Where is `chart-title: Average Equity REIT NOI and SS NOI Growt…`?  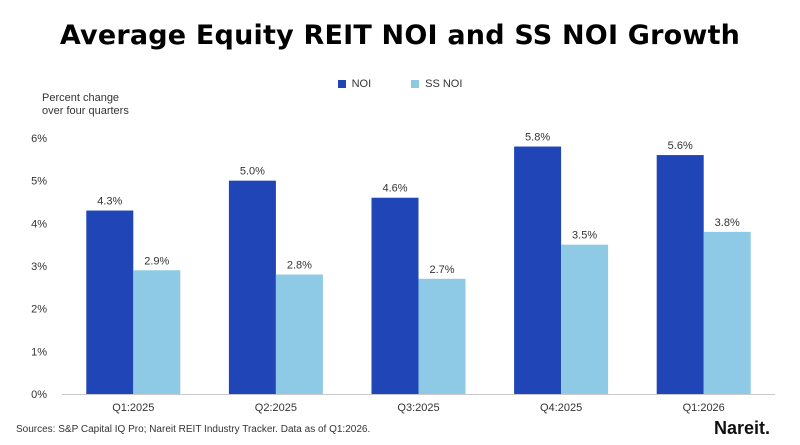
chart-title: Average Equity REIT NOI and SS NOI Growt… is located at coordinates (400, 35).